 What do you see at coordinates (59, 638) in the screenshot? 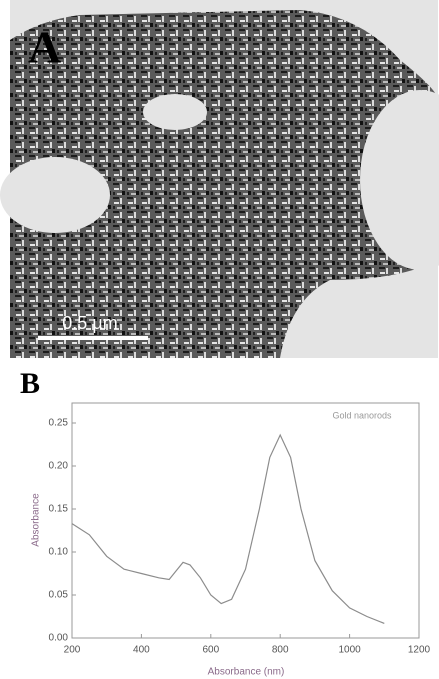
I see `y-tick-label: 0.00` at bounding box center [59, 638].